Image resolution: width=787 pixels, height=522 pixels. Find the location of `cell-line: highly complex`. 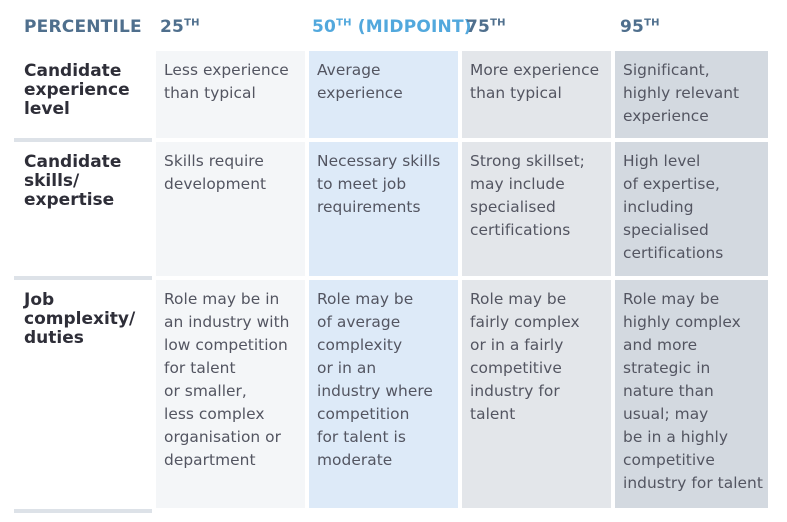

cell-line: highly complex is located at coordinates (682, 322).